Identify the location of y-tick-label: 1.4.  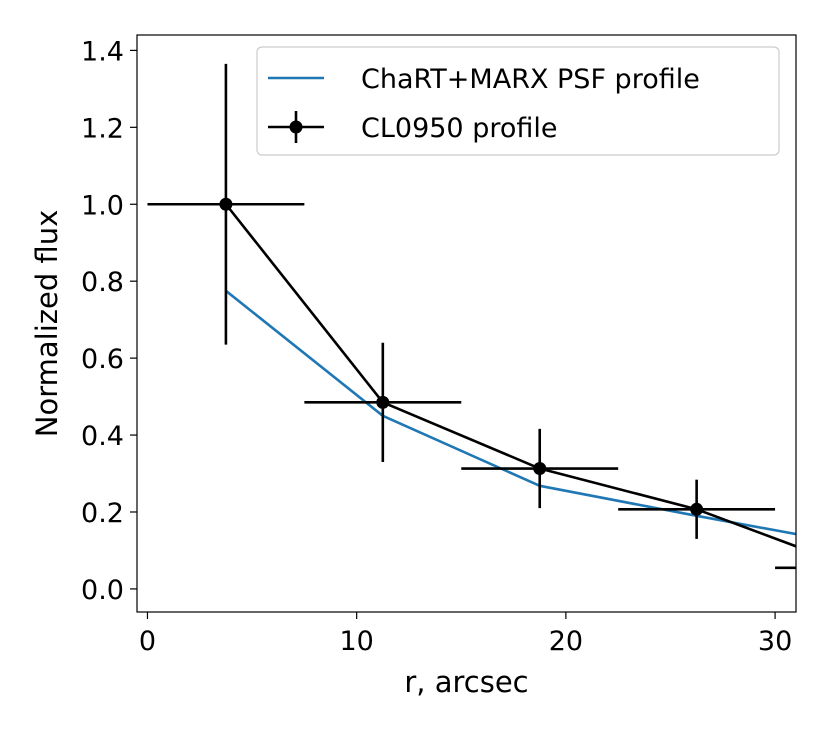
(102, 51).